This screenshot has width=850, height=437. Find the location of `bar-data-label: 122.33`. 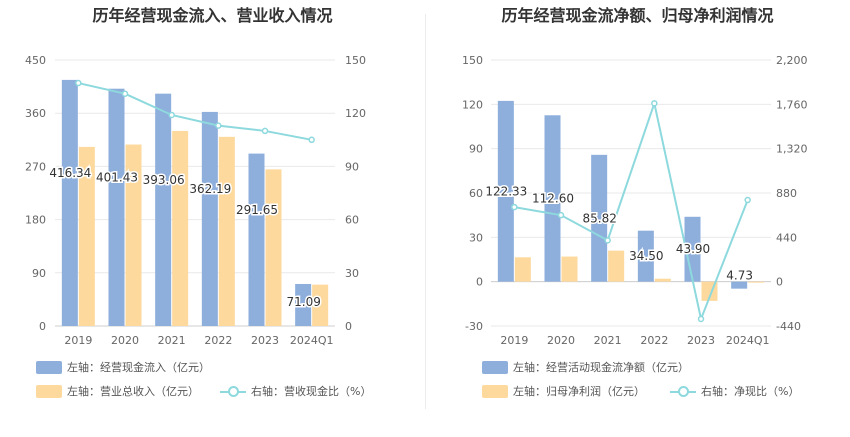

bar-data-label: 122.33 is located at coordinates (506, 191).